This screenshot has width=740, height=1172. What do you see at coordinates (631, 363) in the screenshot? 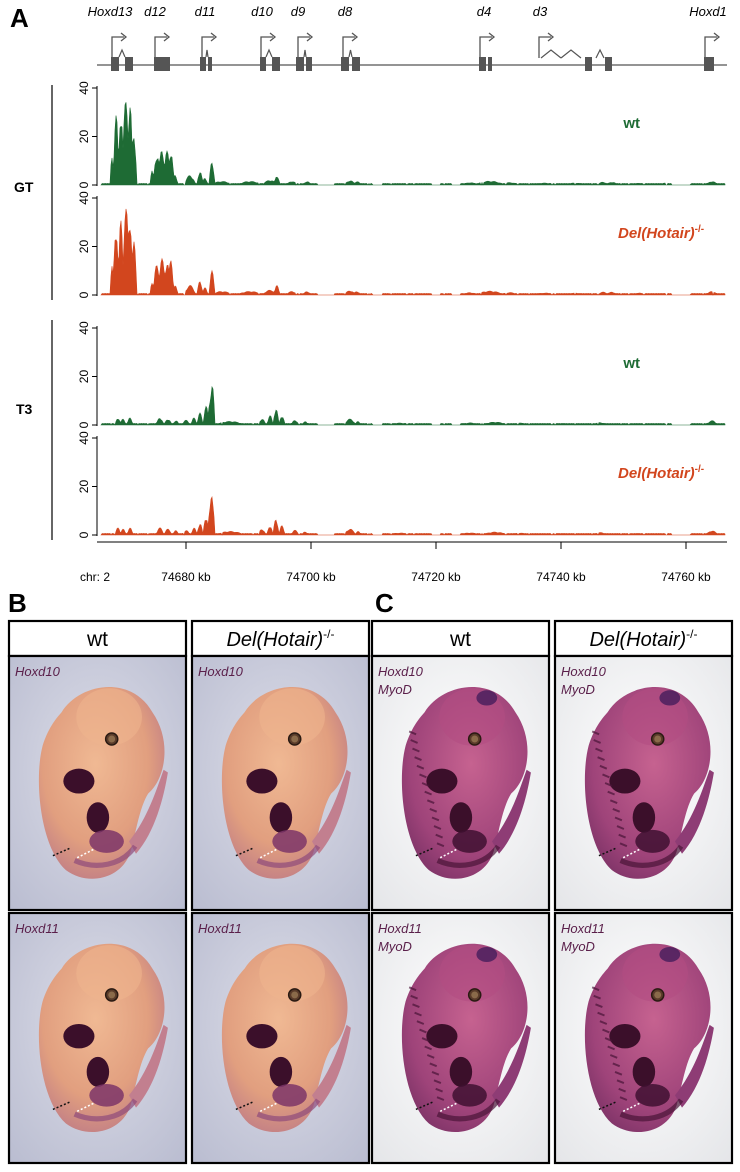
I see `sample-label-2: wt` at bounding box center [631, 363].